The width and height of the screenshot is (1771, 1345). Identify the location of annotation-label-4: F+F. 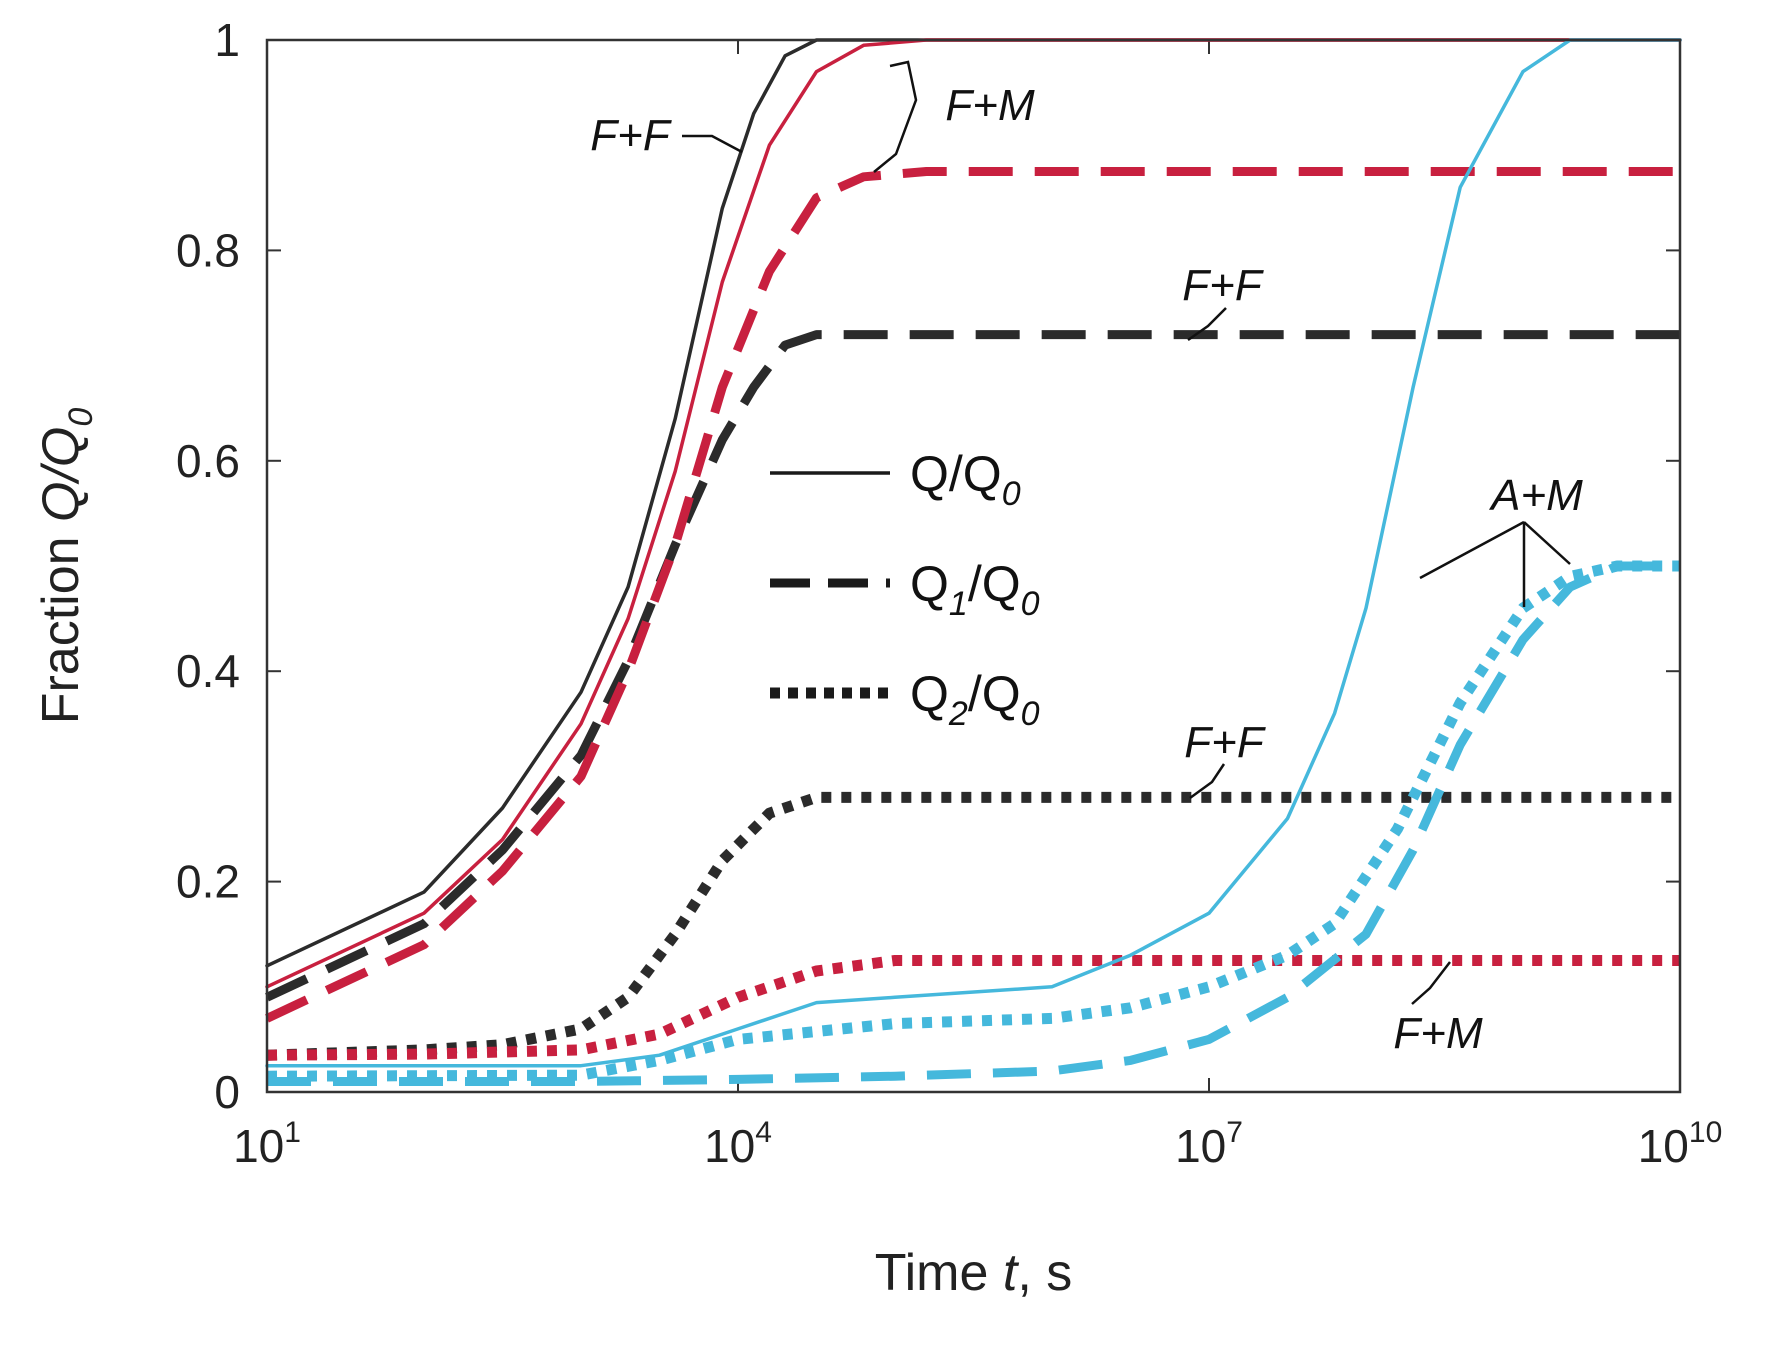
(1225, 742).